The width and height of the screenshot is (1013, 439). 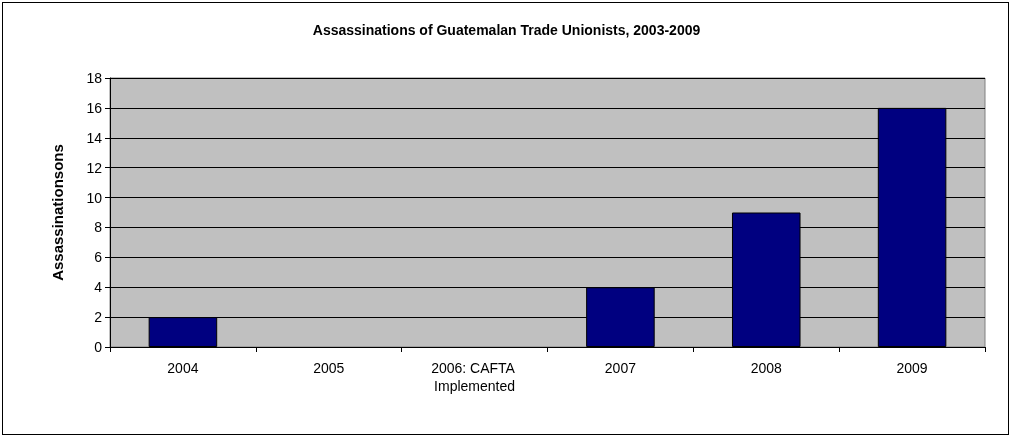 What do you see at coordinates (98, 257) in the screenshot?
I see `y-tick-label: 6` at bounding box center [98, 257].